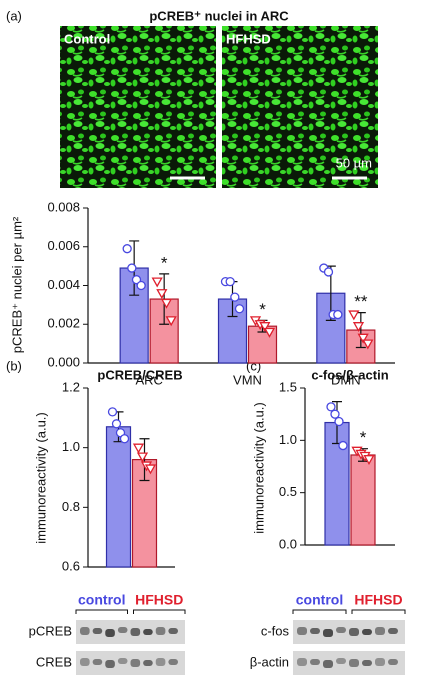  Describe the element at coordinates (63, 206) in the screenshot. I see `y-tick-label: 0.008` at that location.